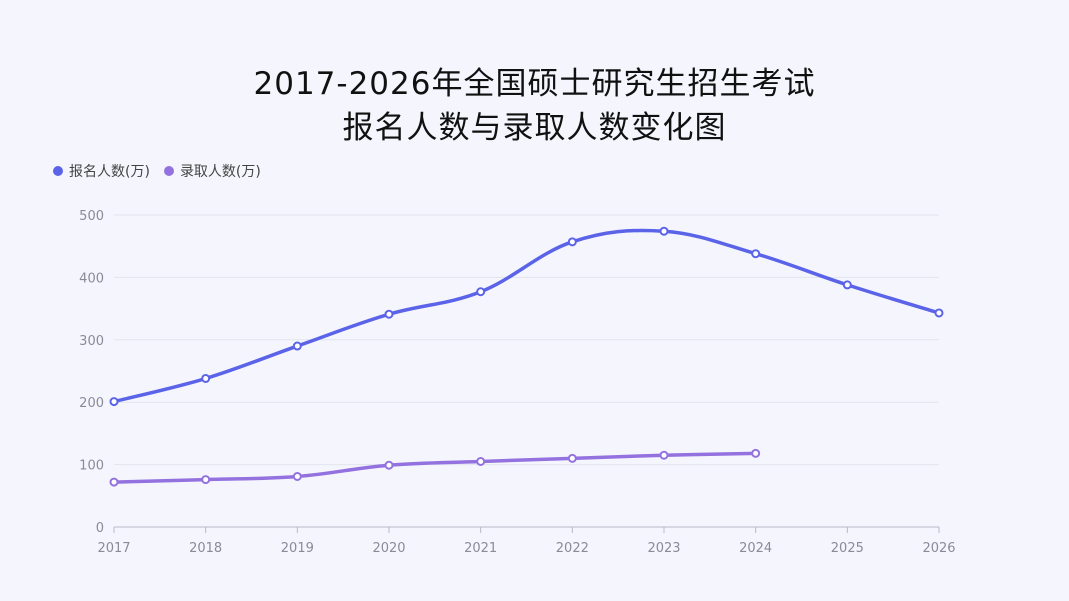 The height and width of the screenshot is (601, 1069). Describe the element at coordinates (663, 548) in the screenshot. I see `x-tick-label: 2023` at that location.